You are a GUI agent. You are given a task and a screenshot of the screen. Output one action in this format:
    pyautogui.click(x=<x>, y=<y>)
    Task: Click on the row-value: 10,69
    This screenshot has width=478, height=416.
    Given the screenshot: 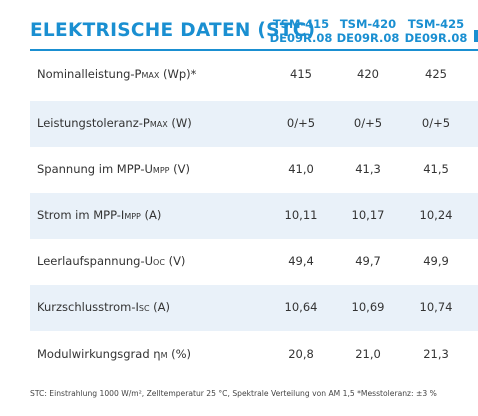 What is the action you would take?
    pyautogui.click(x=368, y=307)
    